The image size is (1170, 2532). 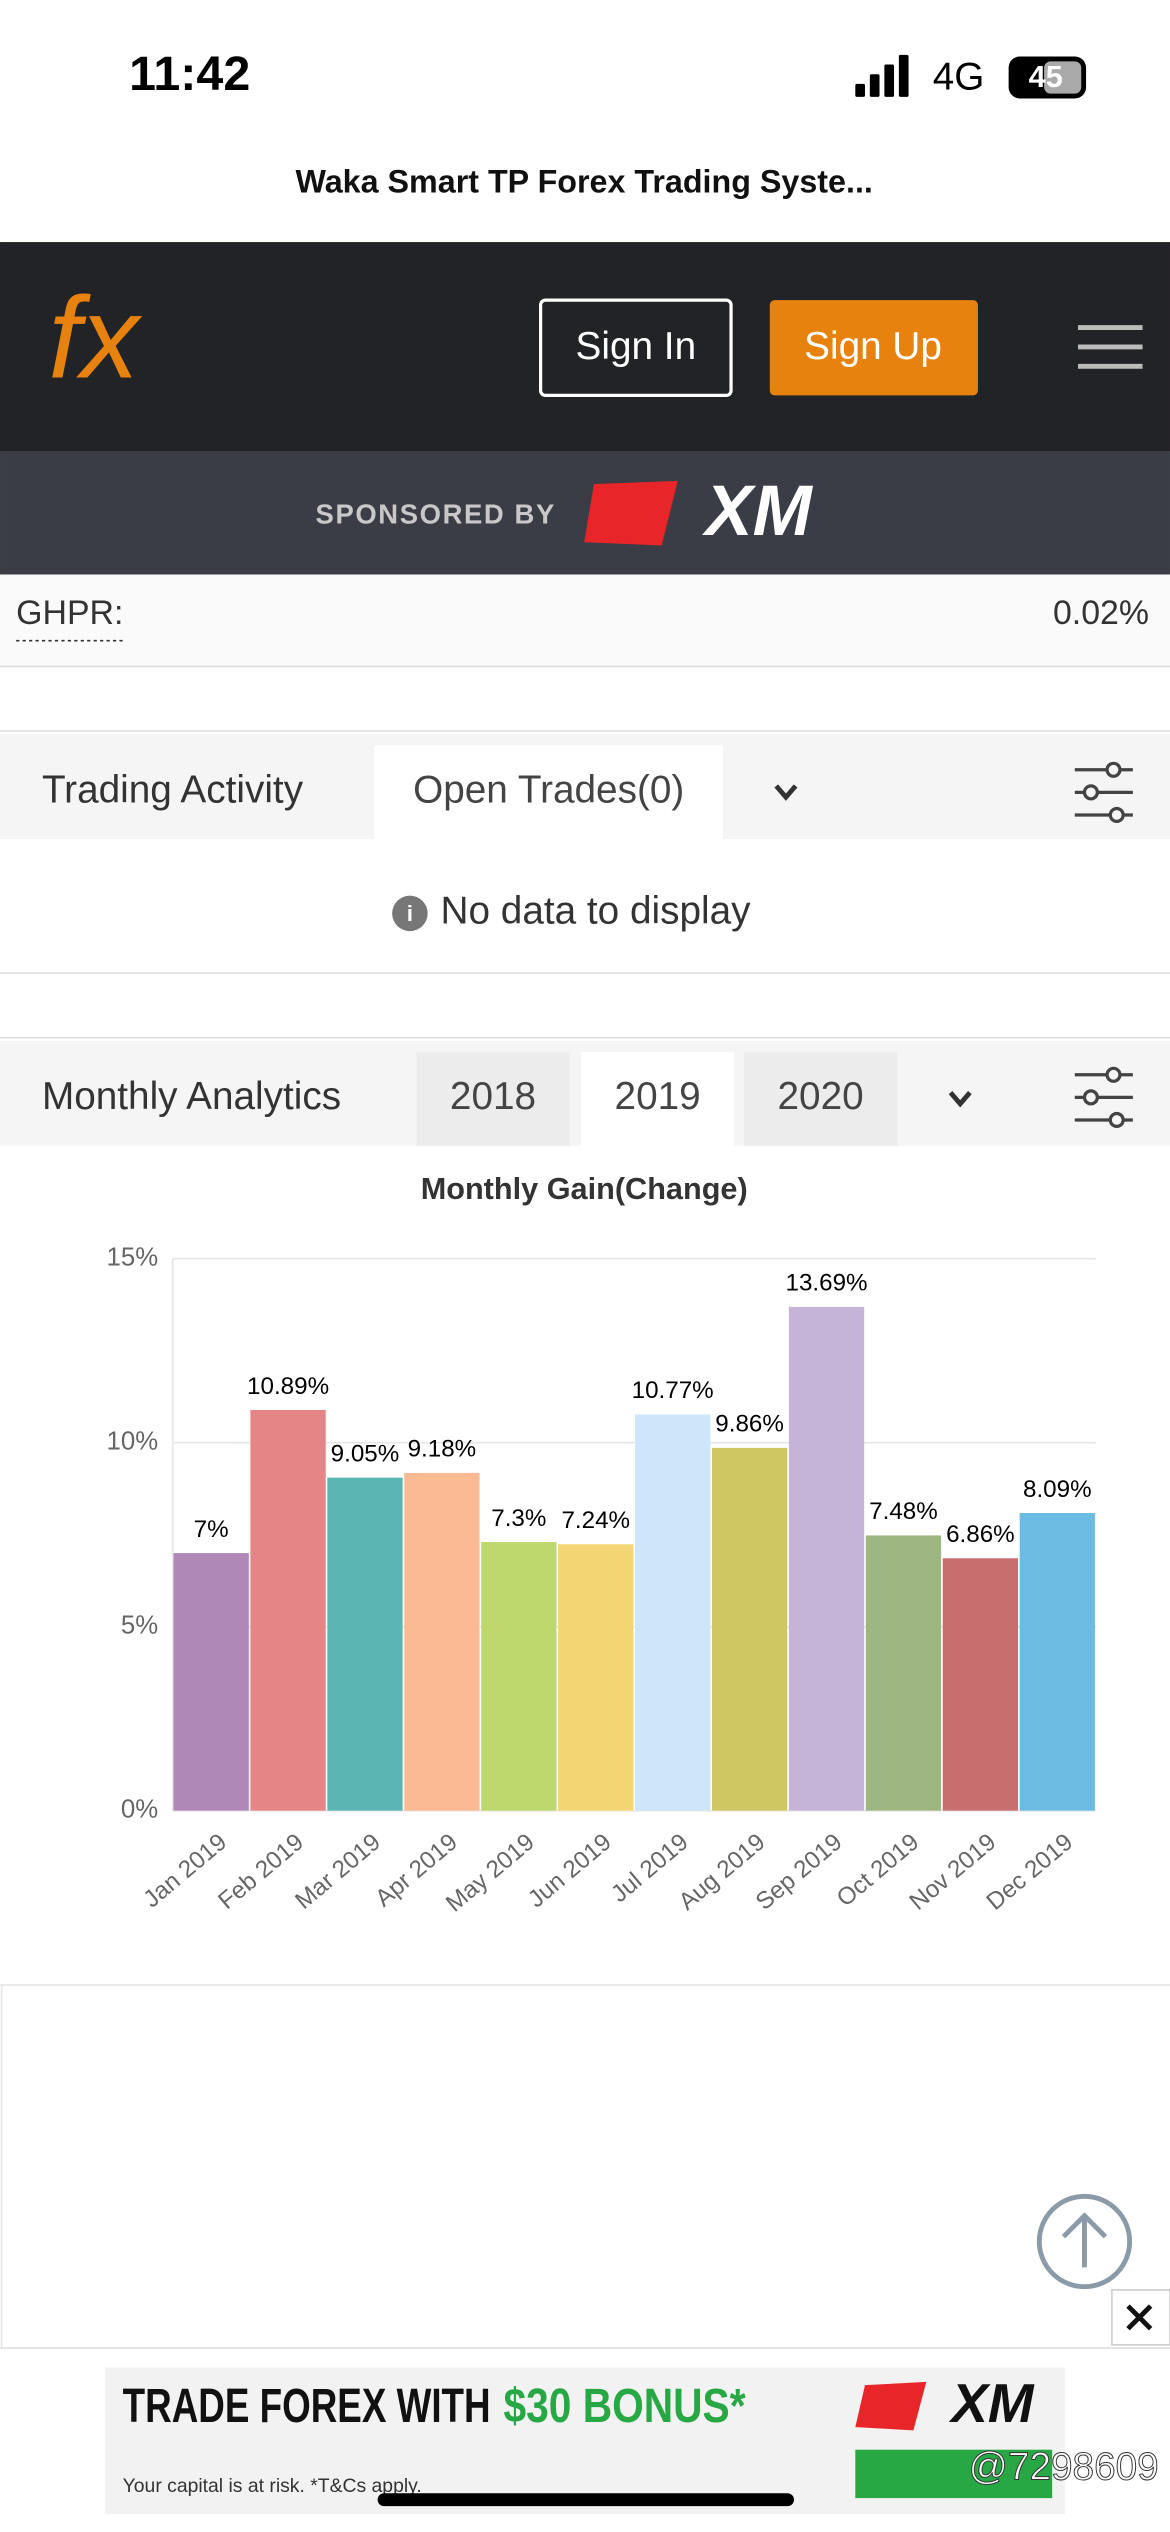 I want to click on ad-logo-mark, so click(x=891, y=2406).